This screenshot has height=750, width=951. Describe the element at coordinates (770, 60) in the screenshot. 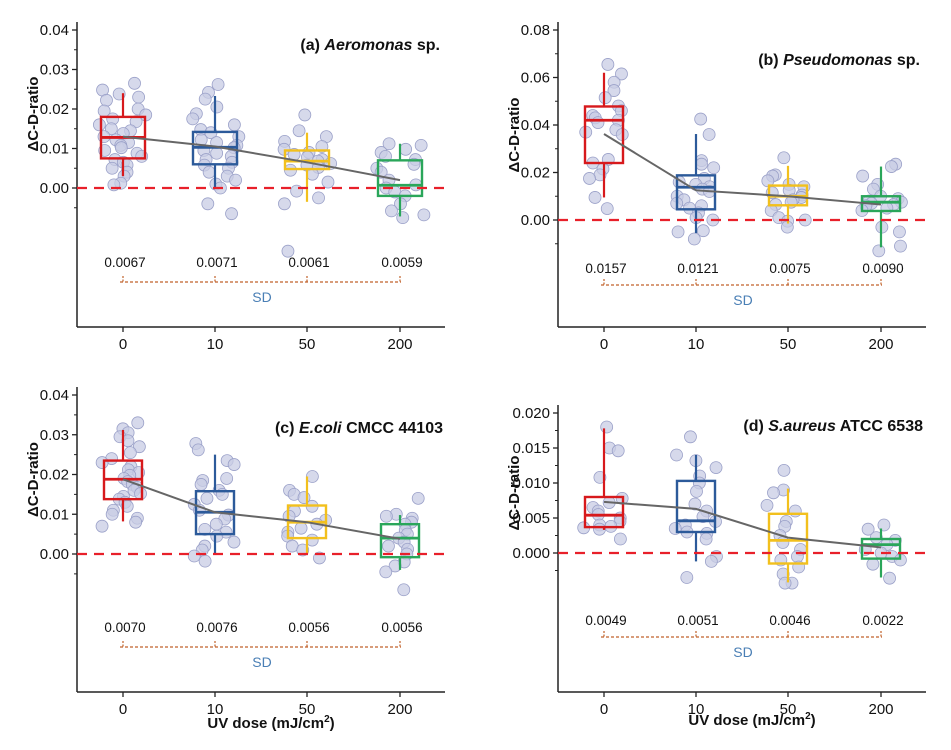

I see `title-part: (b)` at that location.